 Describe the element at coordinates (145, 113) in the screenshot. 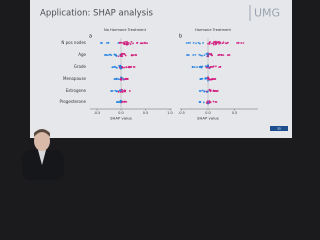

I see `tick-label: 0.5` at that location.